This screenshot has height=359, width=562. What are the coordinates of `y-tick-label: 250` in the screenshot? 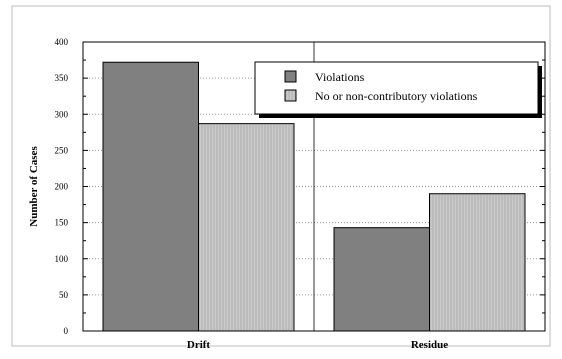 It's located at (62, 150).